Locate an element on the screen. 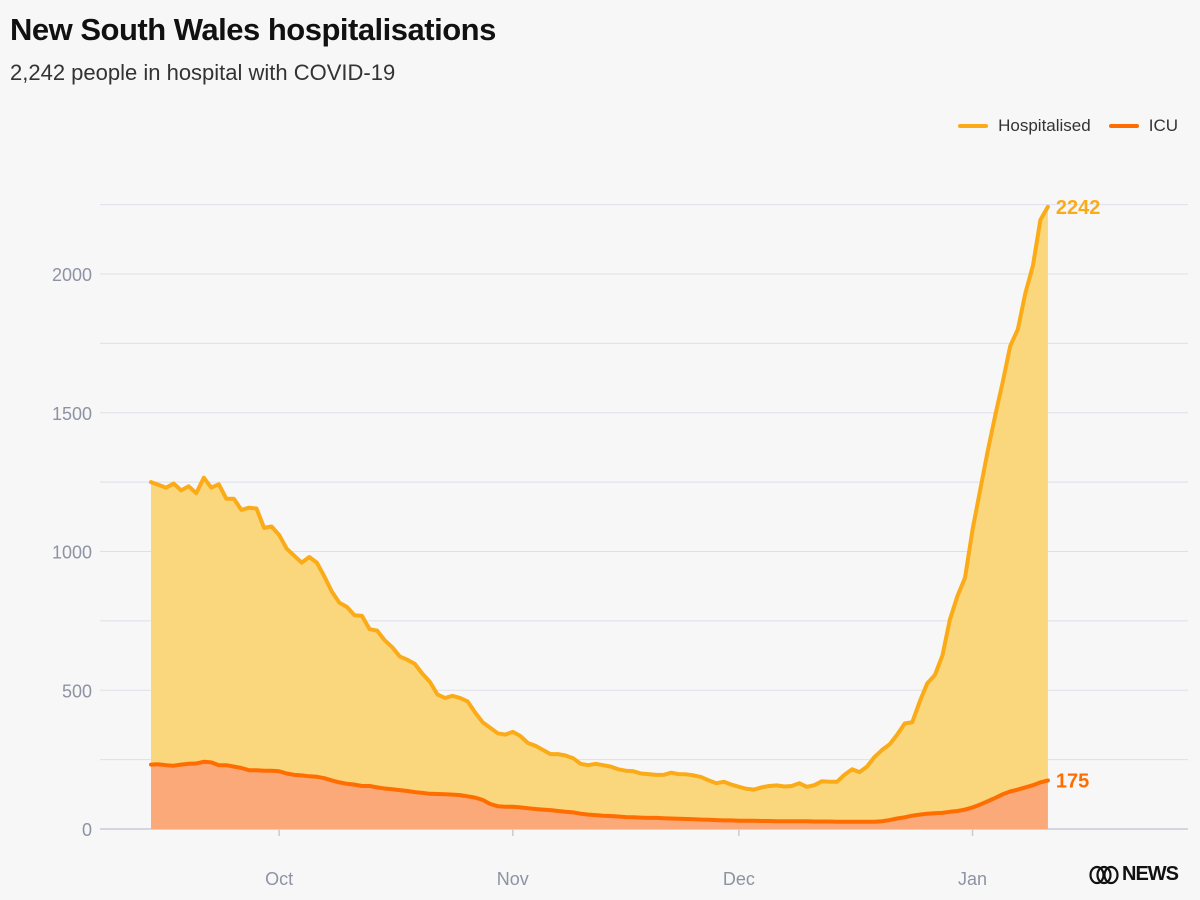 The width and height of the screenshot is (1200, 900). legend-item-hospitalised: Hospitalised is located at coordinates (1024, 126).